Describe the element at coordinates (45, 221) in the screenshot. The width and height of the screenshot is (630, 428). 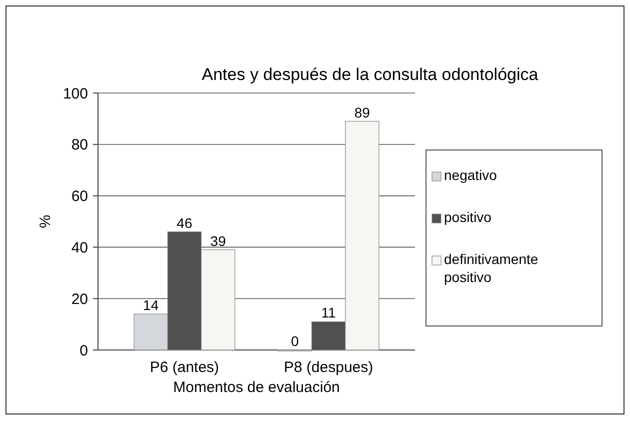
I see `y-axis-title: %` at that location.